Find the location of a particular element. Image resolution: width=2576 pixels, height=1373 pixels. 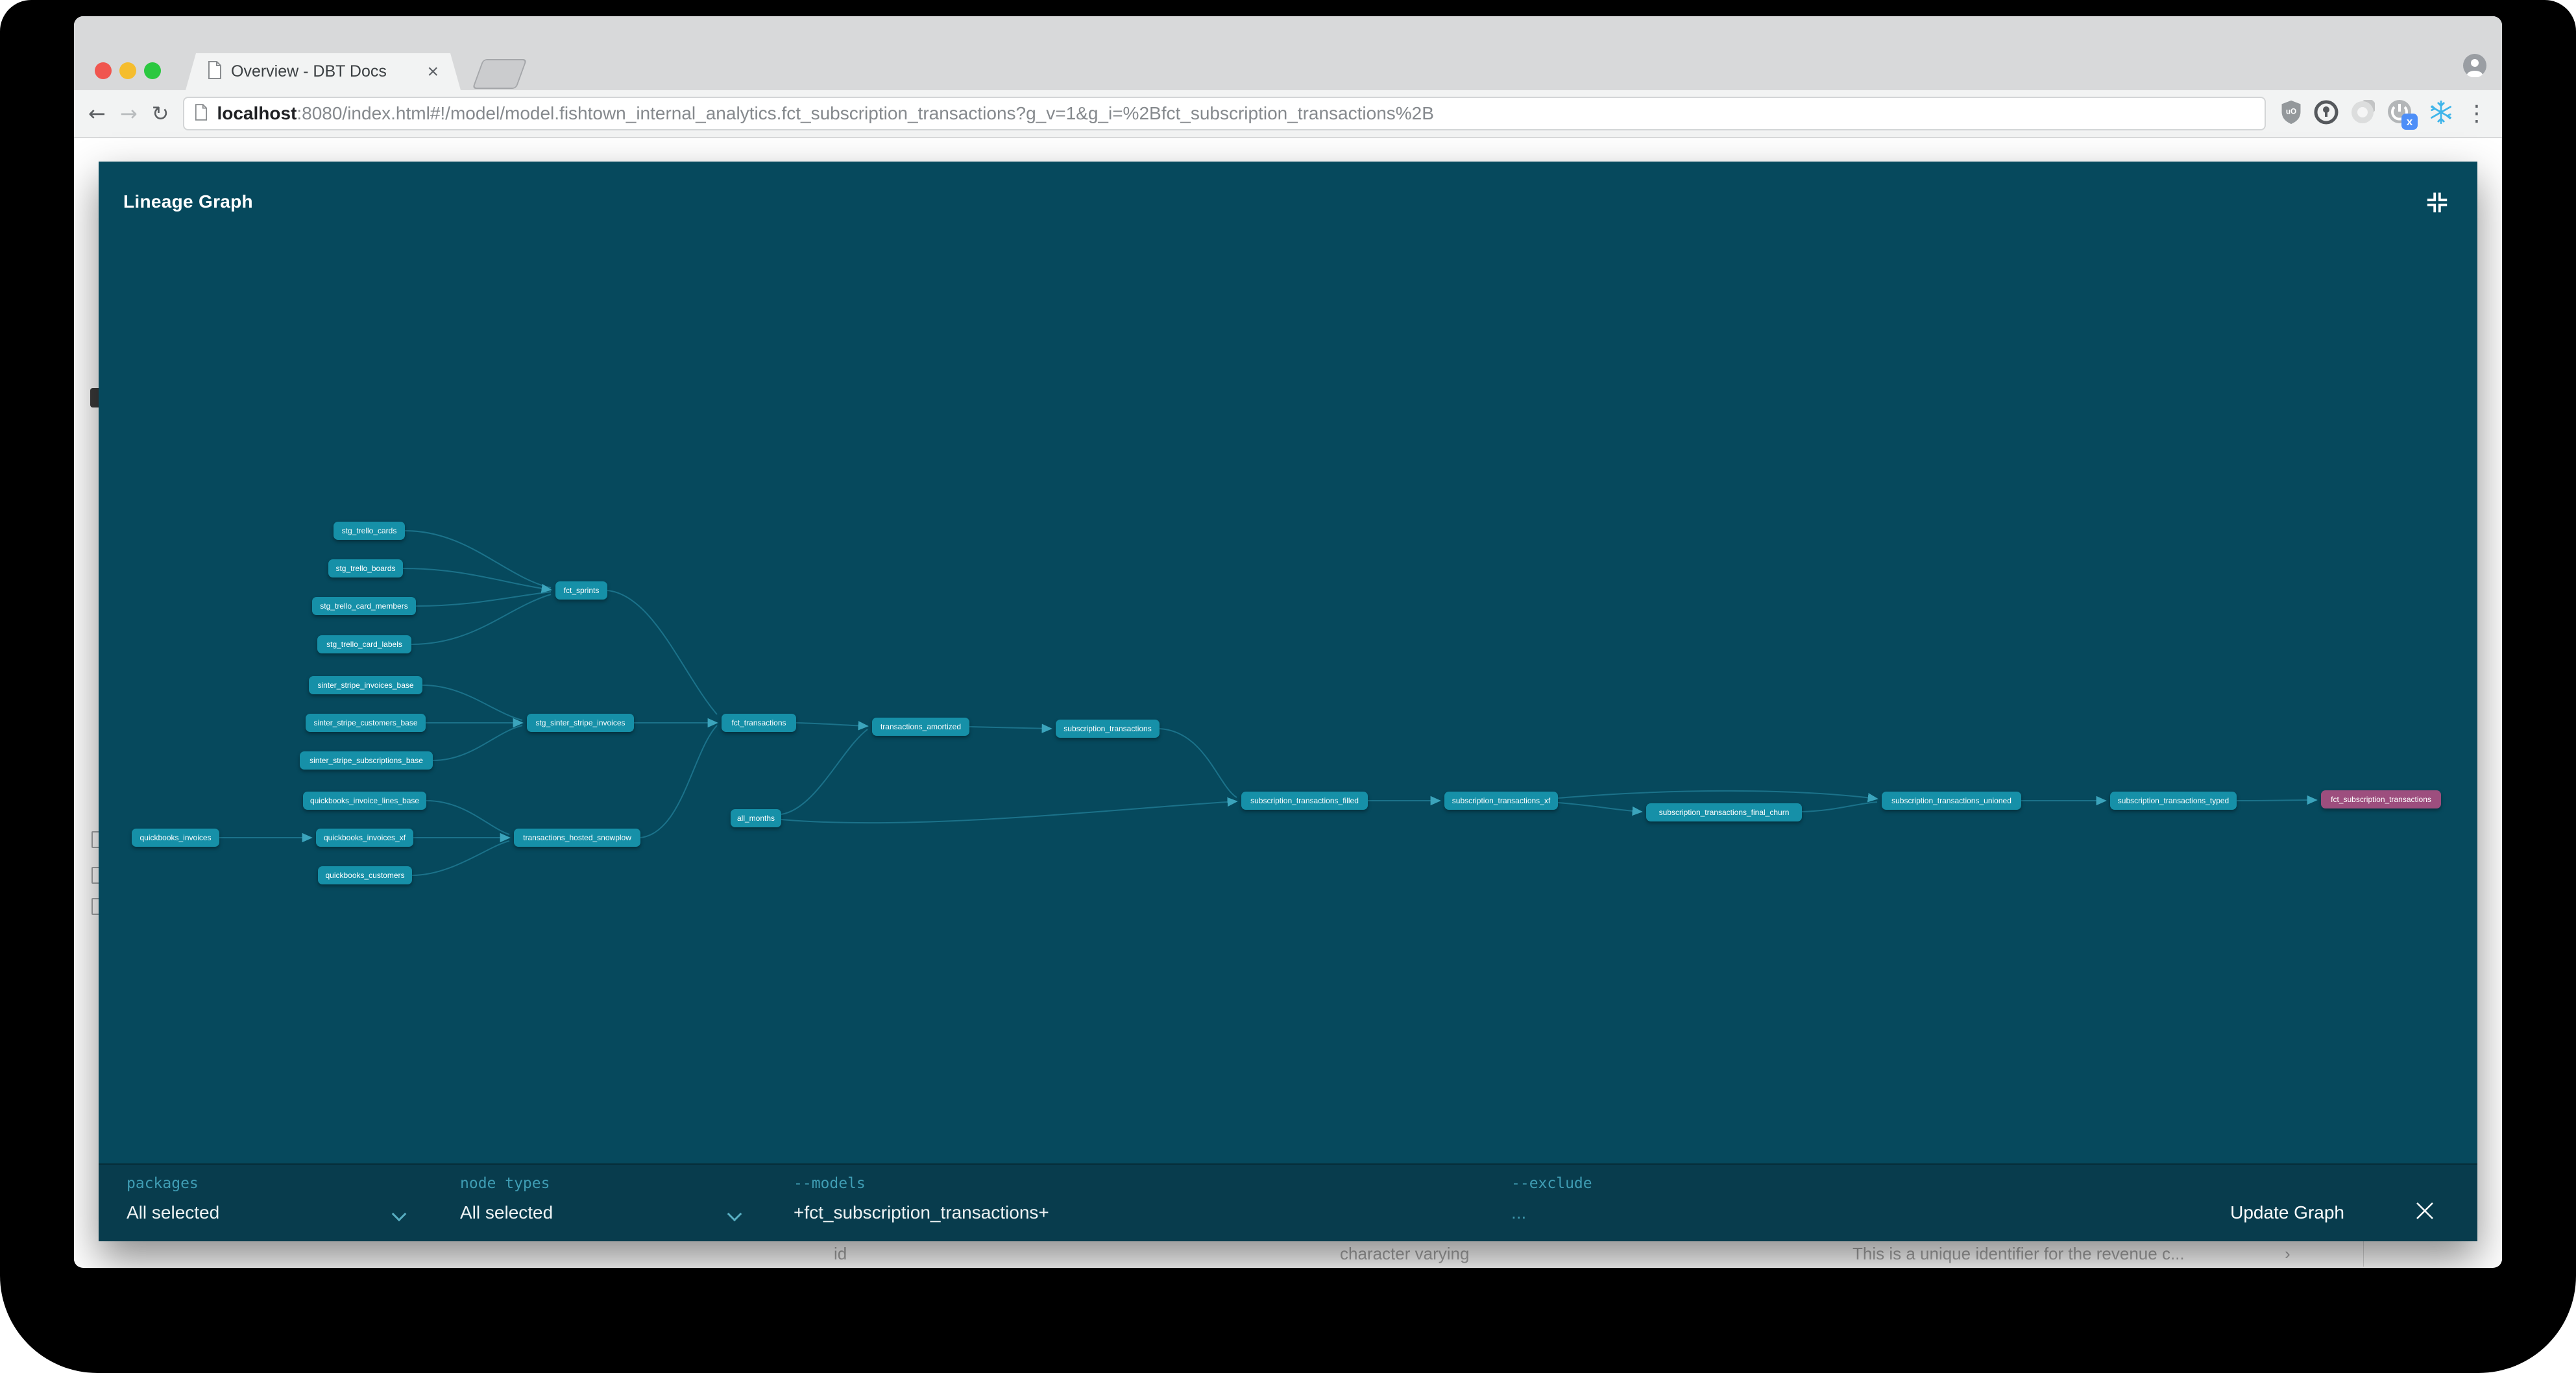

graph-node-transactions-amortized: transactions_amortized is located at coordinates (920, 727).